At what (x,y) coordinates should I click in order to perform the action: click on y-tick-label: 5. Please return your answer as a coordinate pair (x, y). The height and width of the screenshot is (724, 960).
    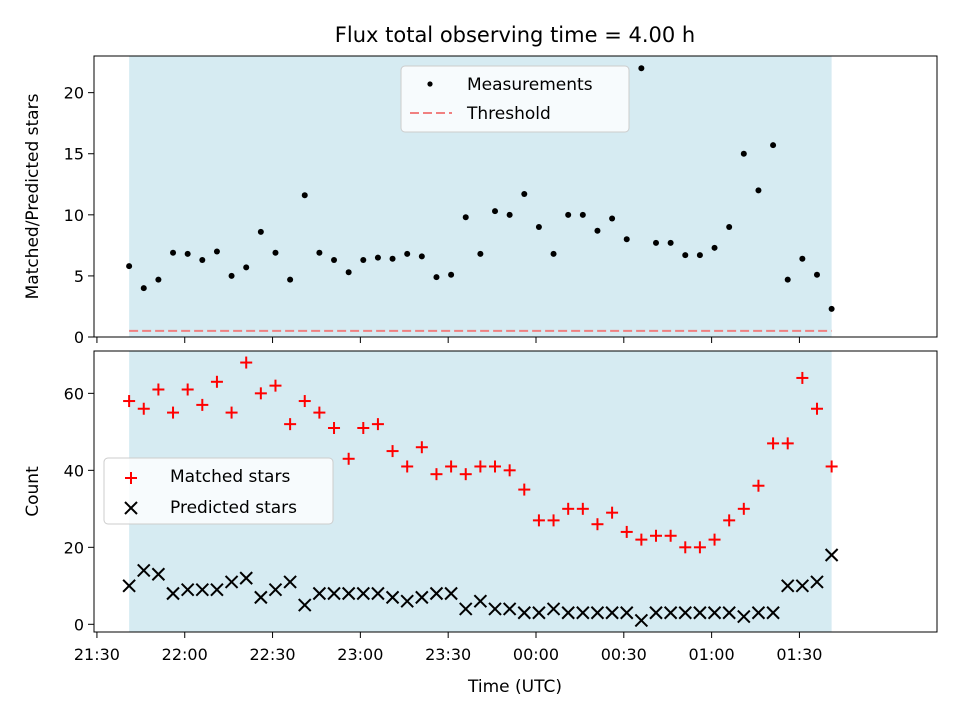
    Looking at the image, I should click on (79, 276).